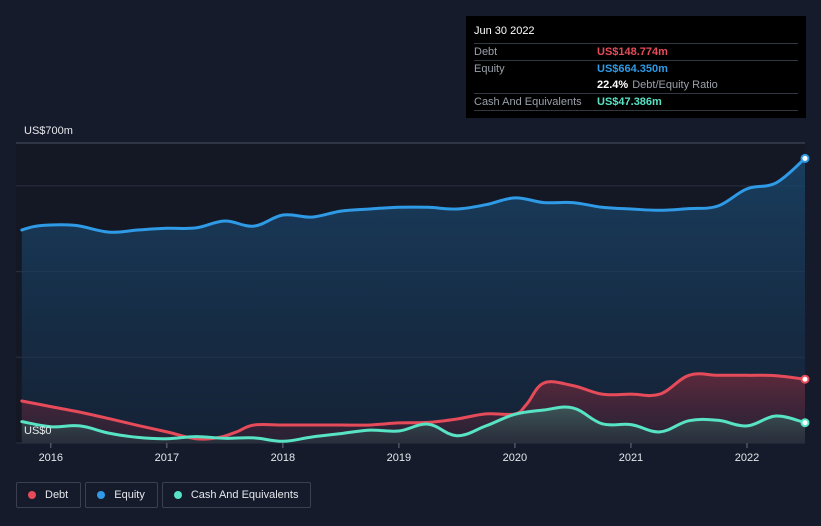 The width and height of the screenshot is (821, 526). I want to click on equity-line, so click(413, 195).